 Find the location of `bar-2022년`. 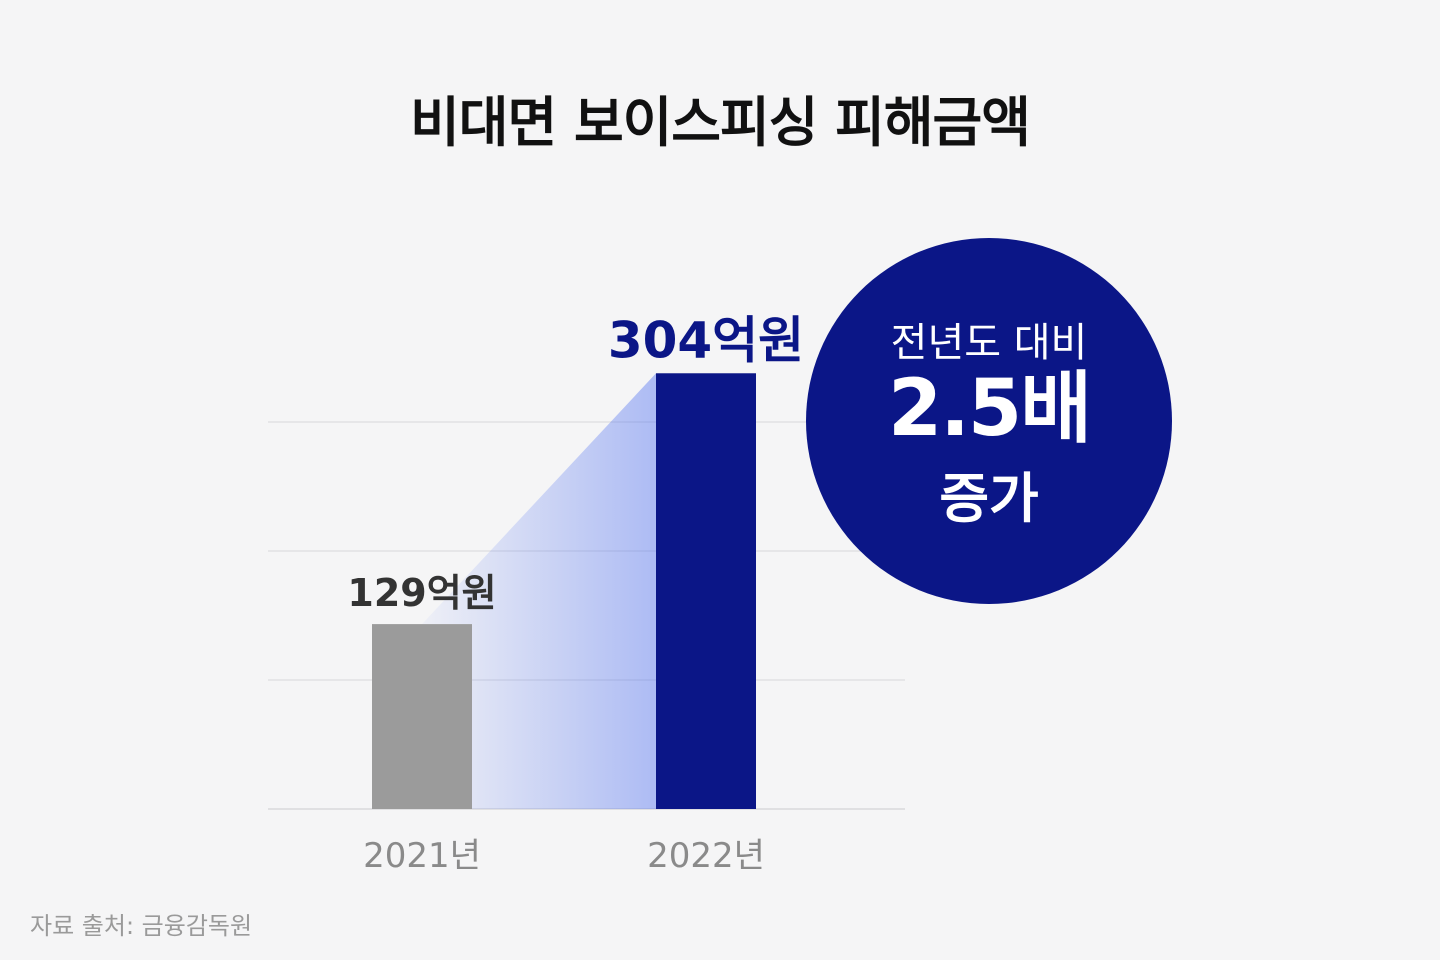

bar-2022년 is located at coordinates (706, 591).